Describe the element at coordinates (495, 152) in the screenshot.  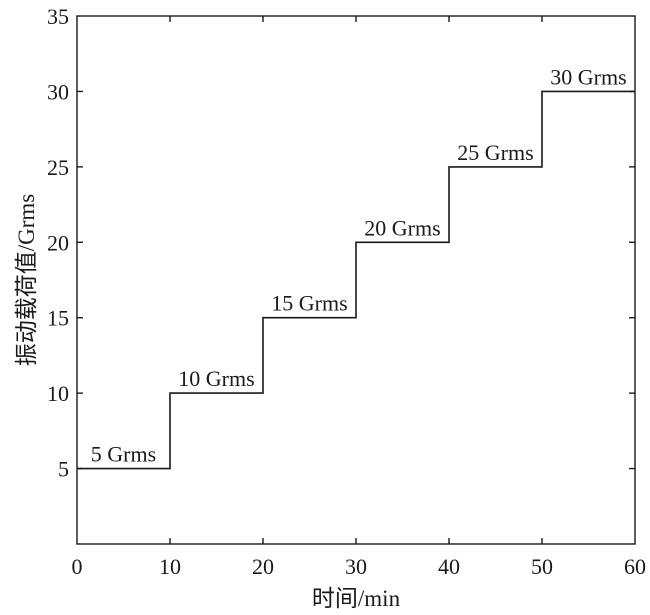
I see `step-label: 25 Grms` at that location.